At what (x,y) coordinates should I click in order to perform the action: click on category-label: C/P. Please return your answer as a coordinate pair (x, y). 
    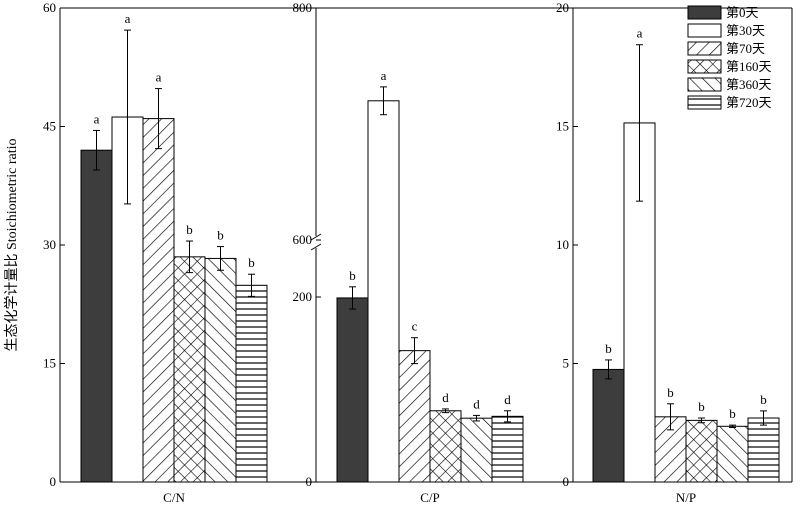
    Looking at the image, I should click on (430, 497).